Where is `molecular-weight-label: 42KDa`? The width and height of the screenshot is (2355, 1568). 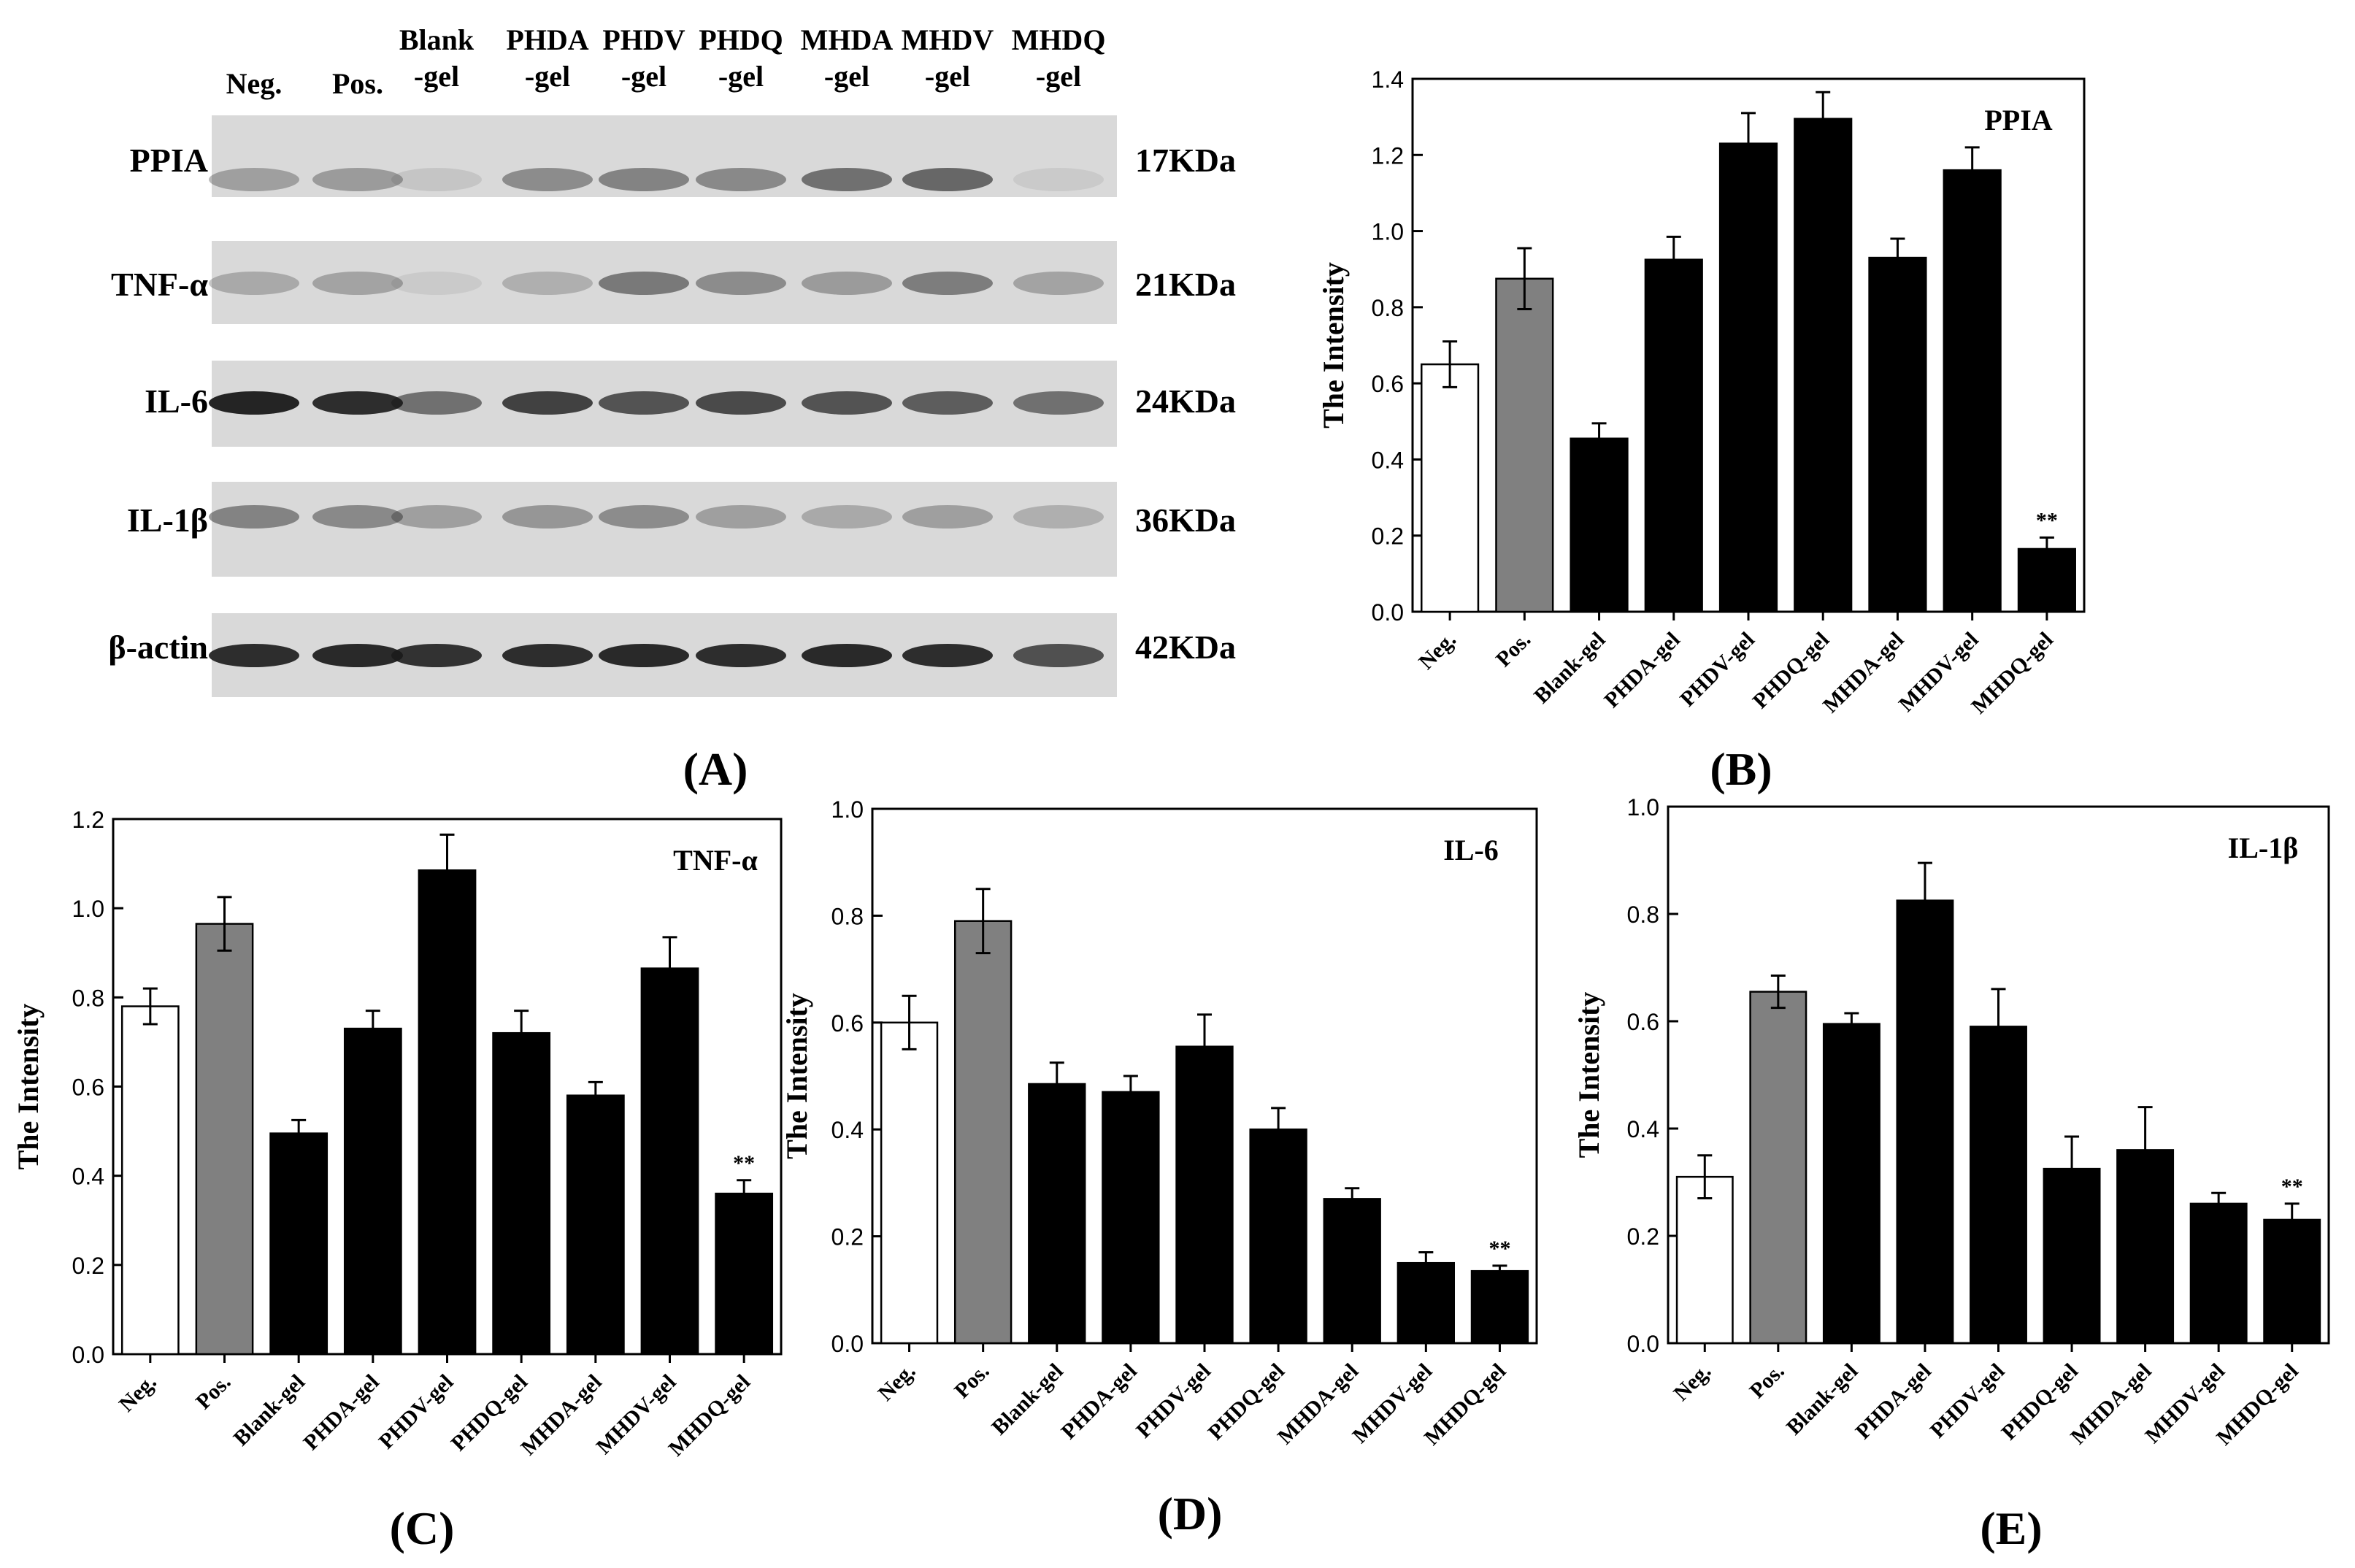
molecular-weight-label: 42KDa is located at coordinates (1185, 647).